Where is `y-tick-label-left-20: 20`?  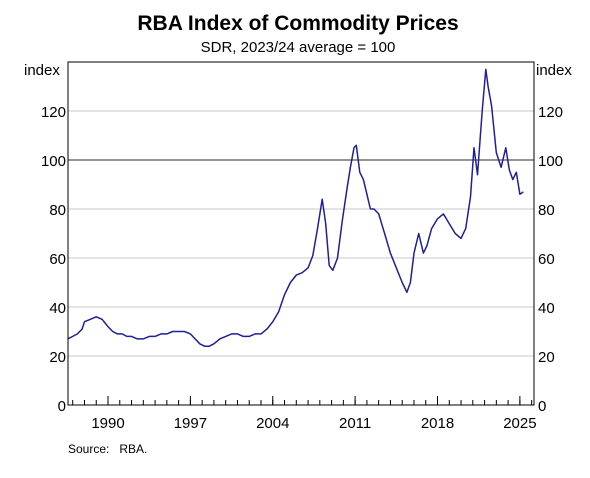 y-tick-label-left-20: 20 is located at coordinates (57, 357).